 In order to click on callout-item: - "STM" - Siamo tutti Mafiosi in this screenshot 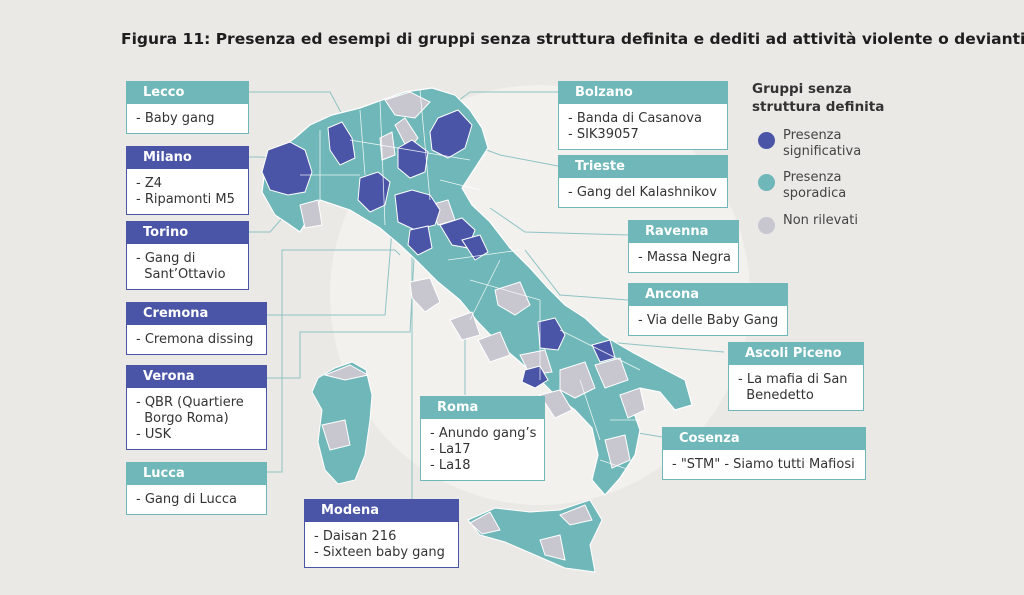, I will do `click(763, 464)`.